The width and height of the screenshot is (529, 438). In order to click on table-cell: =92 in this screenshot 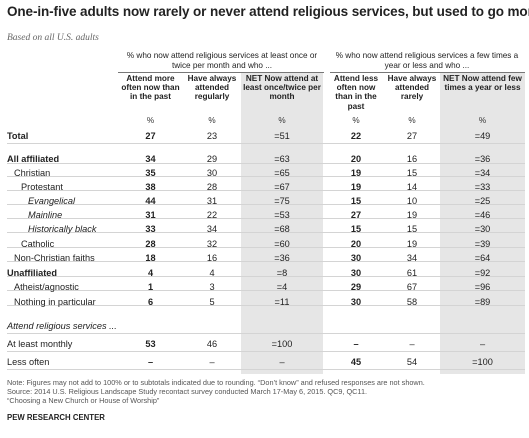, I will do `click(482, 273)`.